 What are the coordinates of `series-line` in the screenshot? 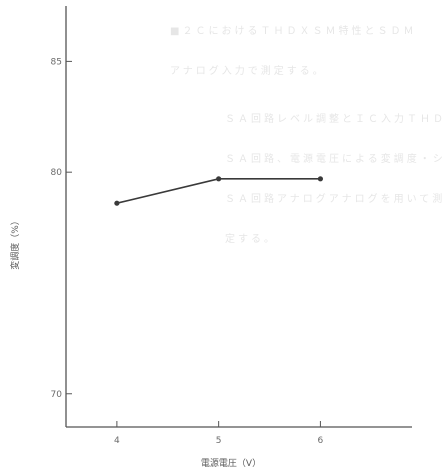 It's located at (218, 191).